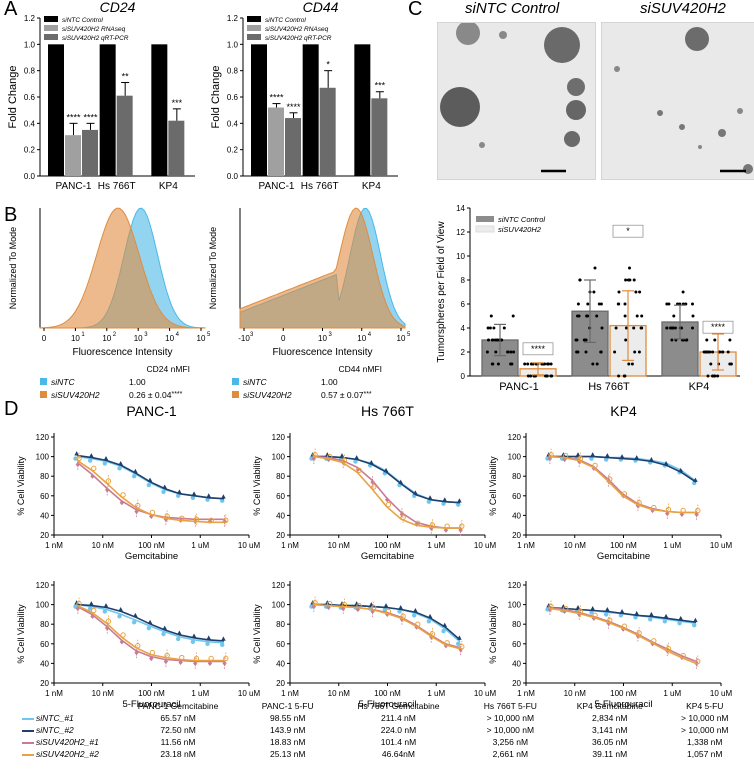  What do you see at coordinates (95, 38) in the screenshot?
I see `legend-label: siSUV420H2 qRT-PCR` at bounding box center [95, 38].